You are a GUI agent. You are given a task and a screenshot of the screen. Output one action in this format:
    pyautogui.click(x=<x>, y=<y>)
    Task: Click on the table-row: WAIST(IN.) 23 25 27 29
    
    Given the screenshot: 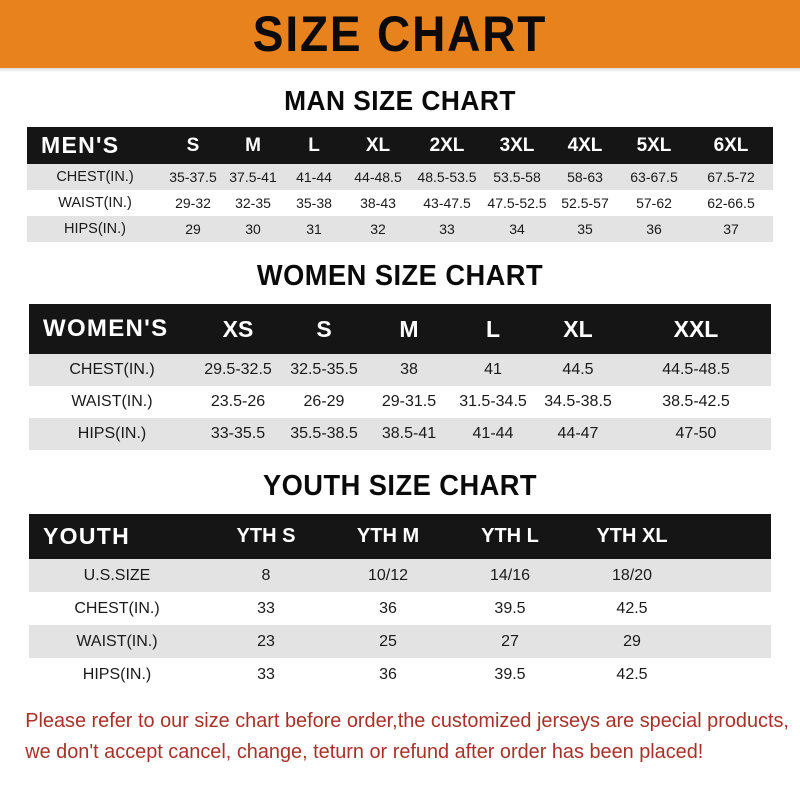 What is the action you would take?
    pyautogui.click(x=400, y=641)
    